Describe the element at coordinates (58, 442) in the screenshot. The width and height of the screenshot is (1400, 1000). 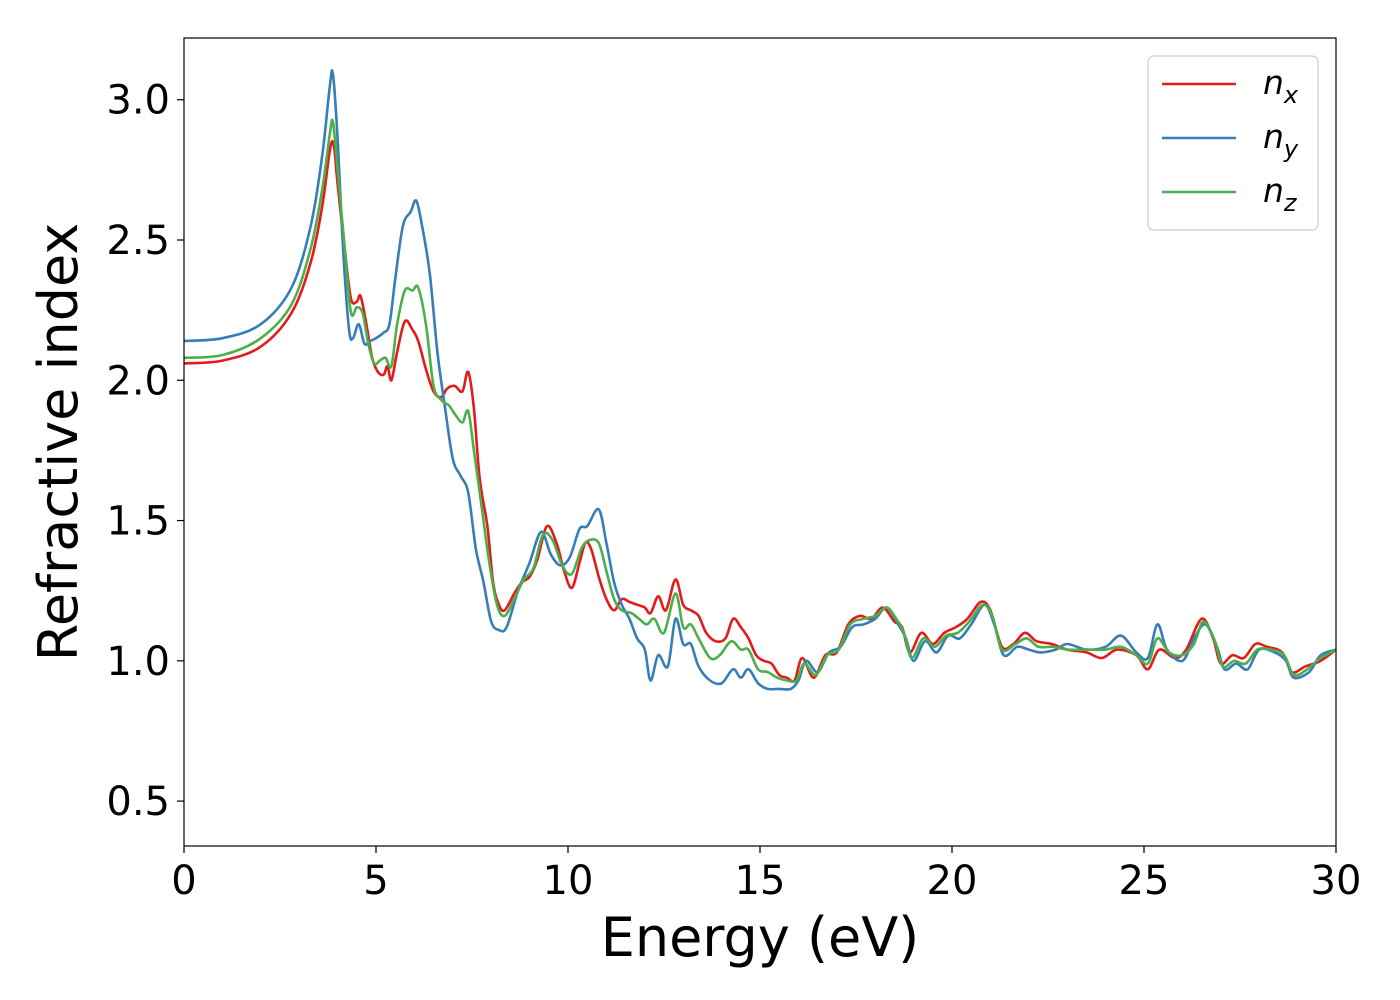
I see `y-axis-title: Refractive index` at that location.